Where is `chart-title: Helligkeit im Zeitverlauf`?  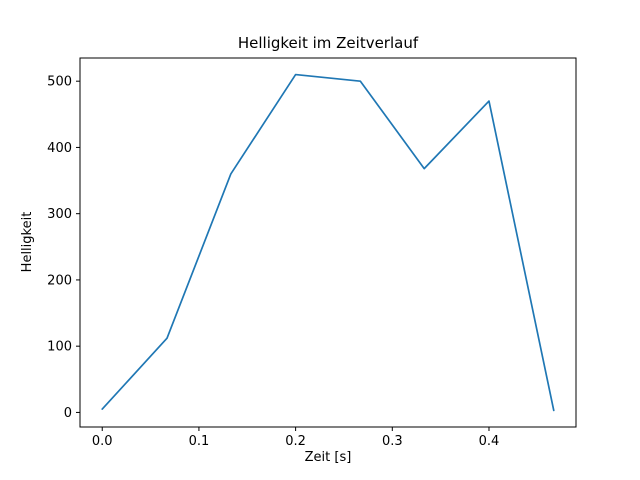 chart-title: Helligkeit im Zeitverlauf is located at coordinates (328, 43).